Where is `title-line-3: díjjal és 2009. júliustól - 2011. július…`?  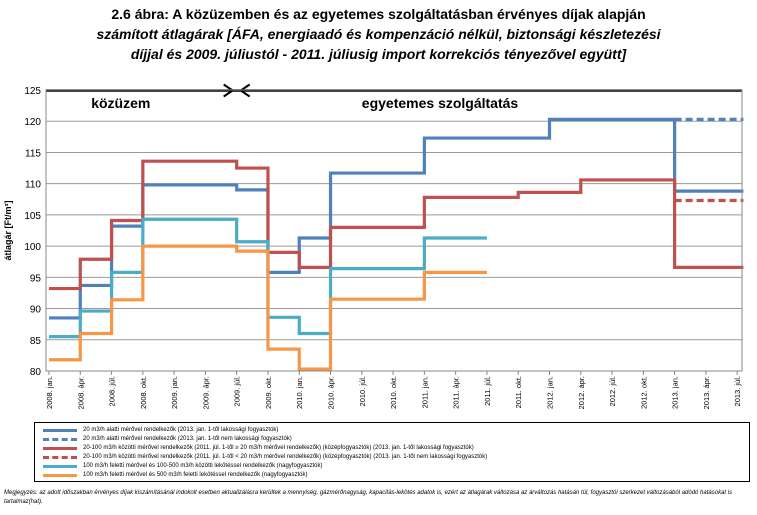 title-line-3: díjjal és 2009. júliustól - 2011. július… is located at coordinates (378, 54).